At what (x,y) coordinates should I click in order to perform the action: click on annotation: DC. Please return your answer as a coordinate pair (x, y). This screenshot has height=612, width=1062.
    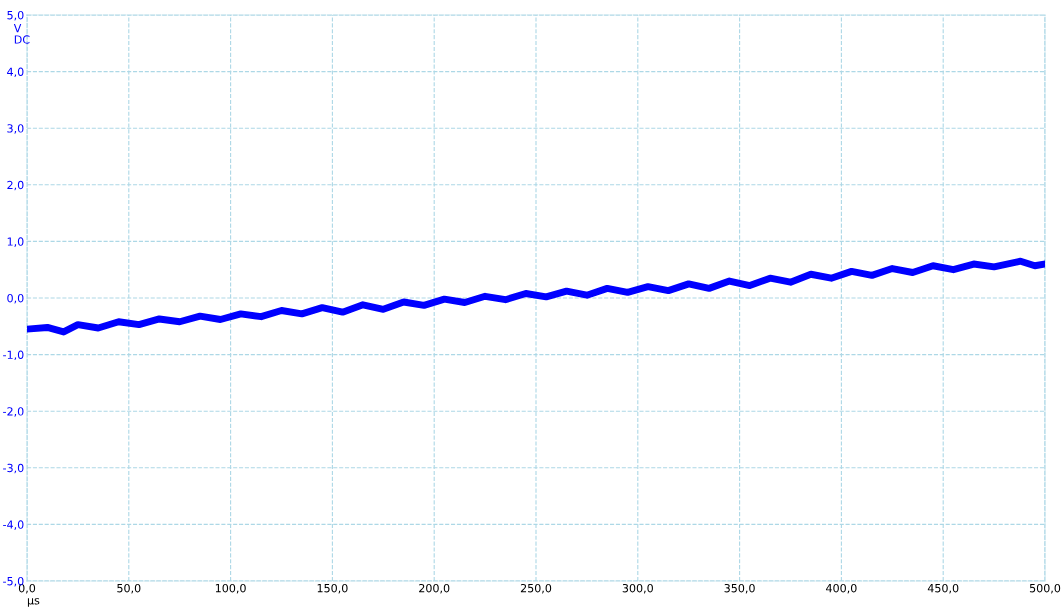
    Looking at the image, I should click on (22, 39).